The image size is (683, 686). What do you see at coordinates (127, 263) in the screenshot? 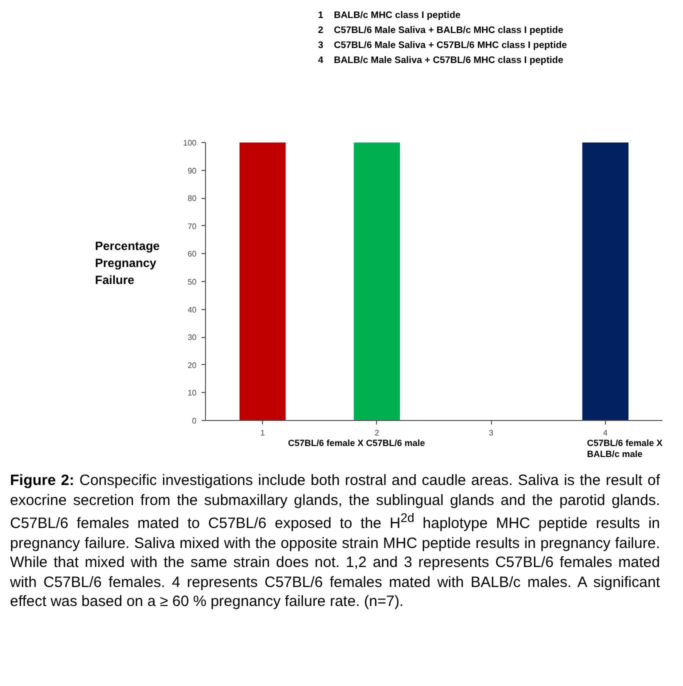
I see `y-axis-title: Percentage Pregnancy Failure` at bounding box center [127, 263].